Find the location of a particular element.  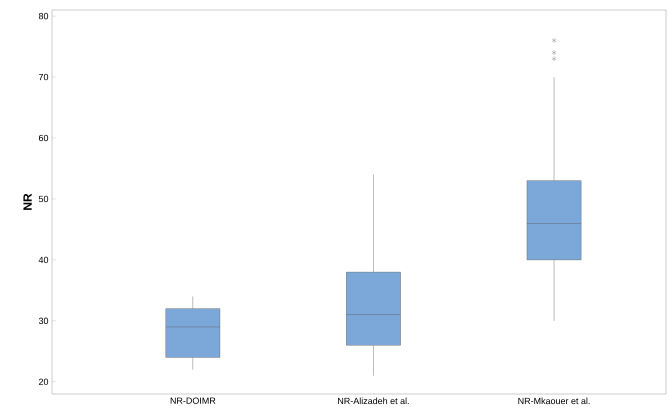

y-tick-label: 40 is located at coordinates (43, 260).